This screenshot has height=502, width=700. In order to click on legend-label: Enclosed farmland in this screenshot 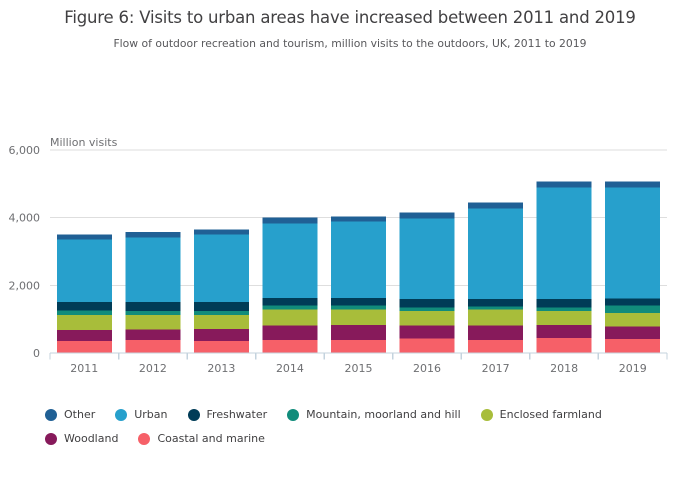, I will do `click(550, 414)`.